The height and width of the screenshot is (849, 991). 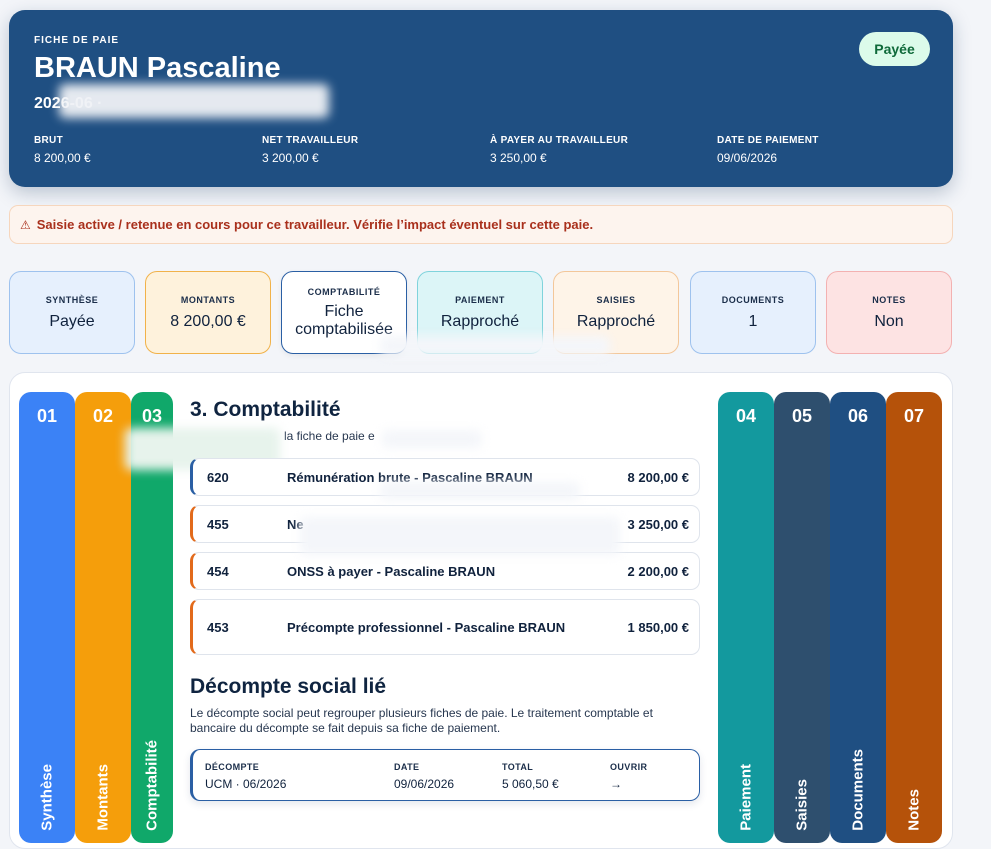 I want to click on card-value: 1, so click(x=753, y=321).